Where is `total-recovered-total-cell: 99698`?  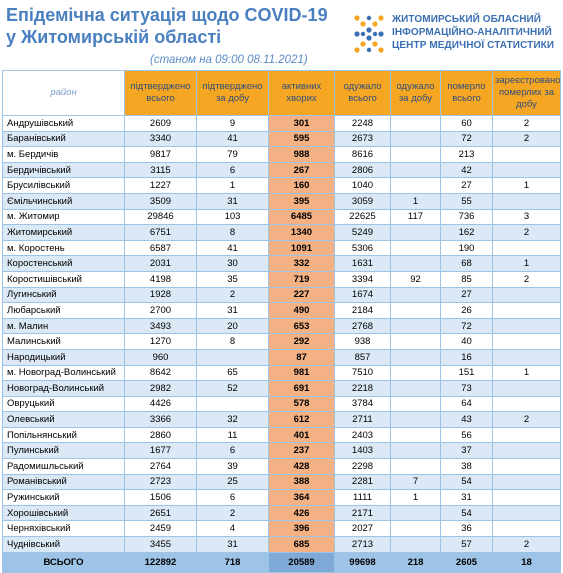 total-recovered-total-cell: 99698 is located at coordinates (362, 562).